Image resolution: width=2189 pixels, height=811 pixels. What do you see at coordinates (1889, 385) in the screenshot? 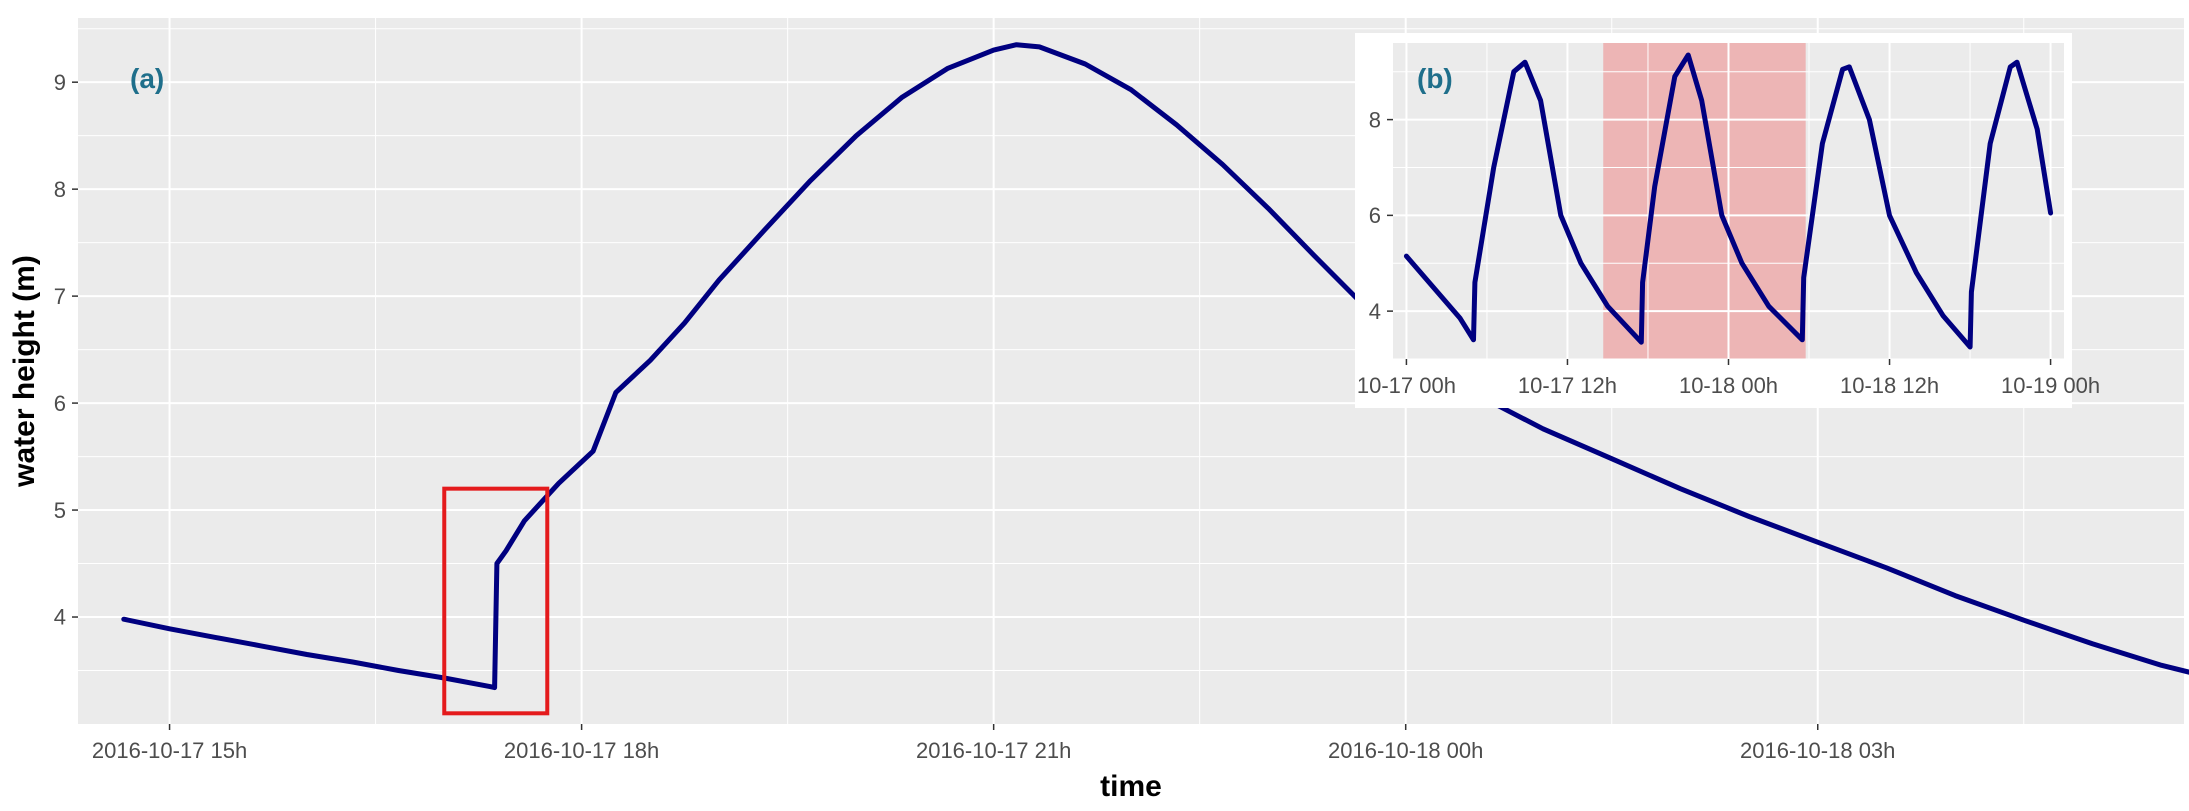
I see `inset-x-tick-label: 10-18 12h` at bounding box center [1889, 385].